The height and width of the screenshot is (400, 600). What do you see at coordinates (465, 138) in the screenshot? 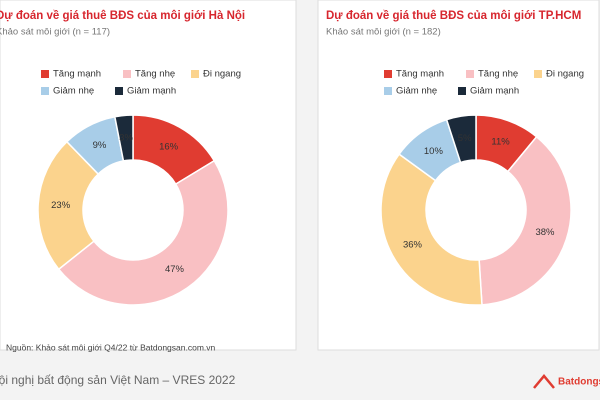
I see `data-label: 5%` at bounding box center [465, 138].